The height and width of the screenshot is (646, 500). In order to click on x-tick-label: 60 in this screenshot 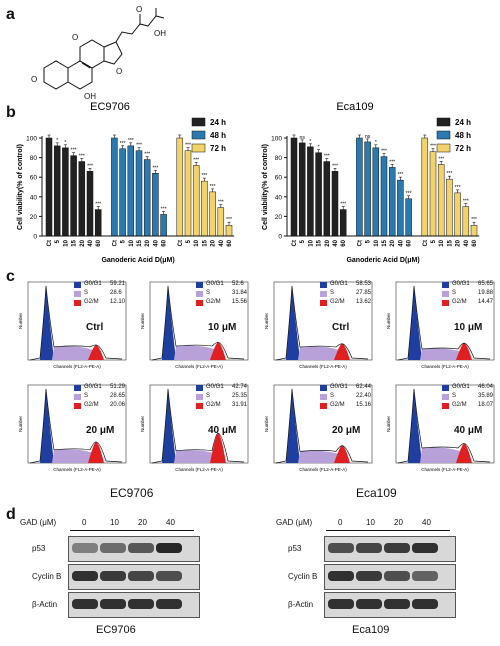, I will do `click(165, 242)`.